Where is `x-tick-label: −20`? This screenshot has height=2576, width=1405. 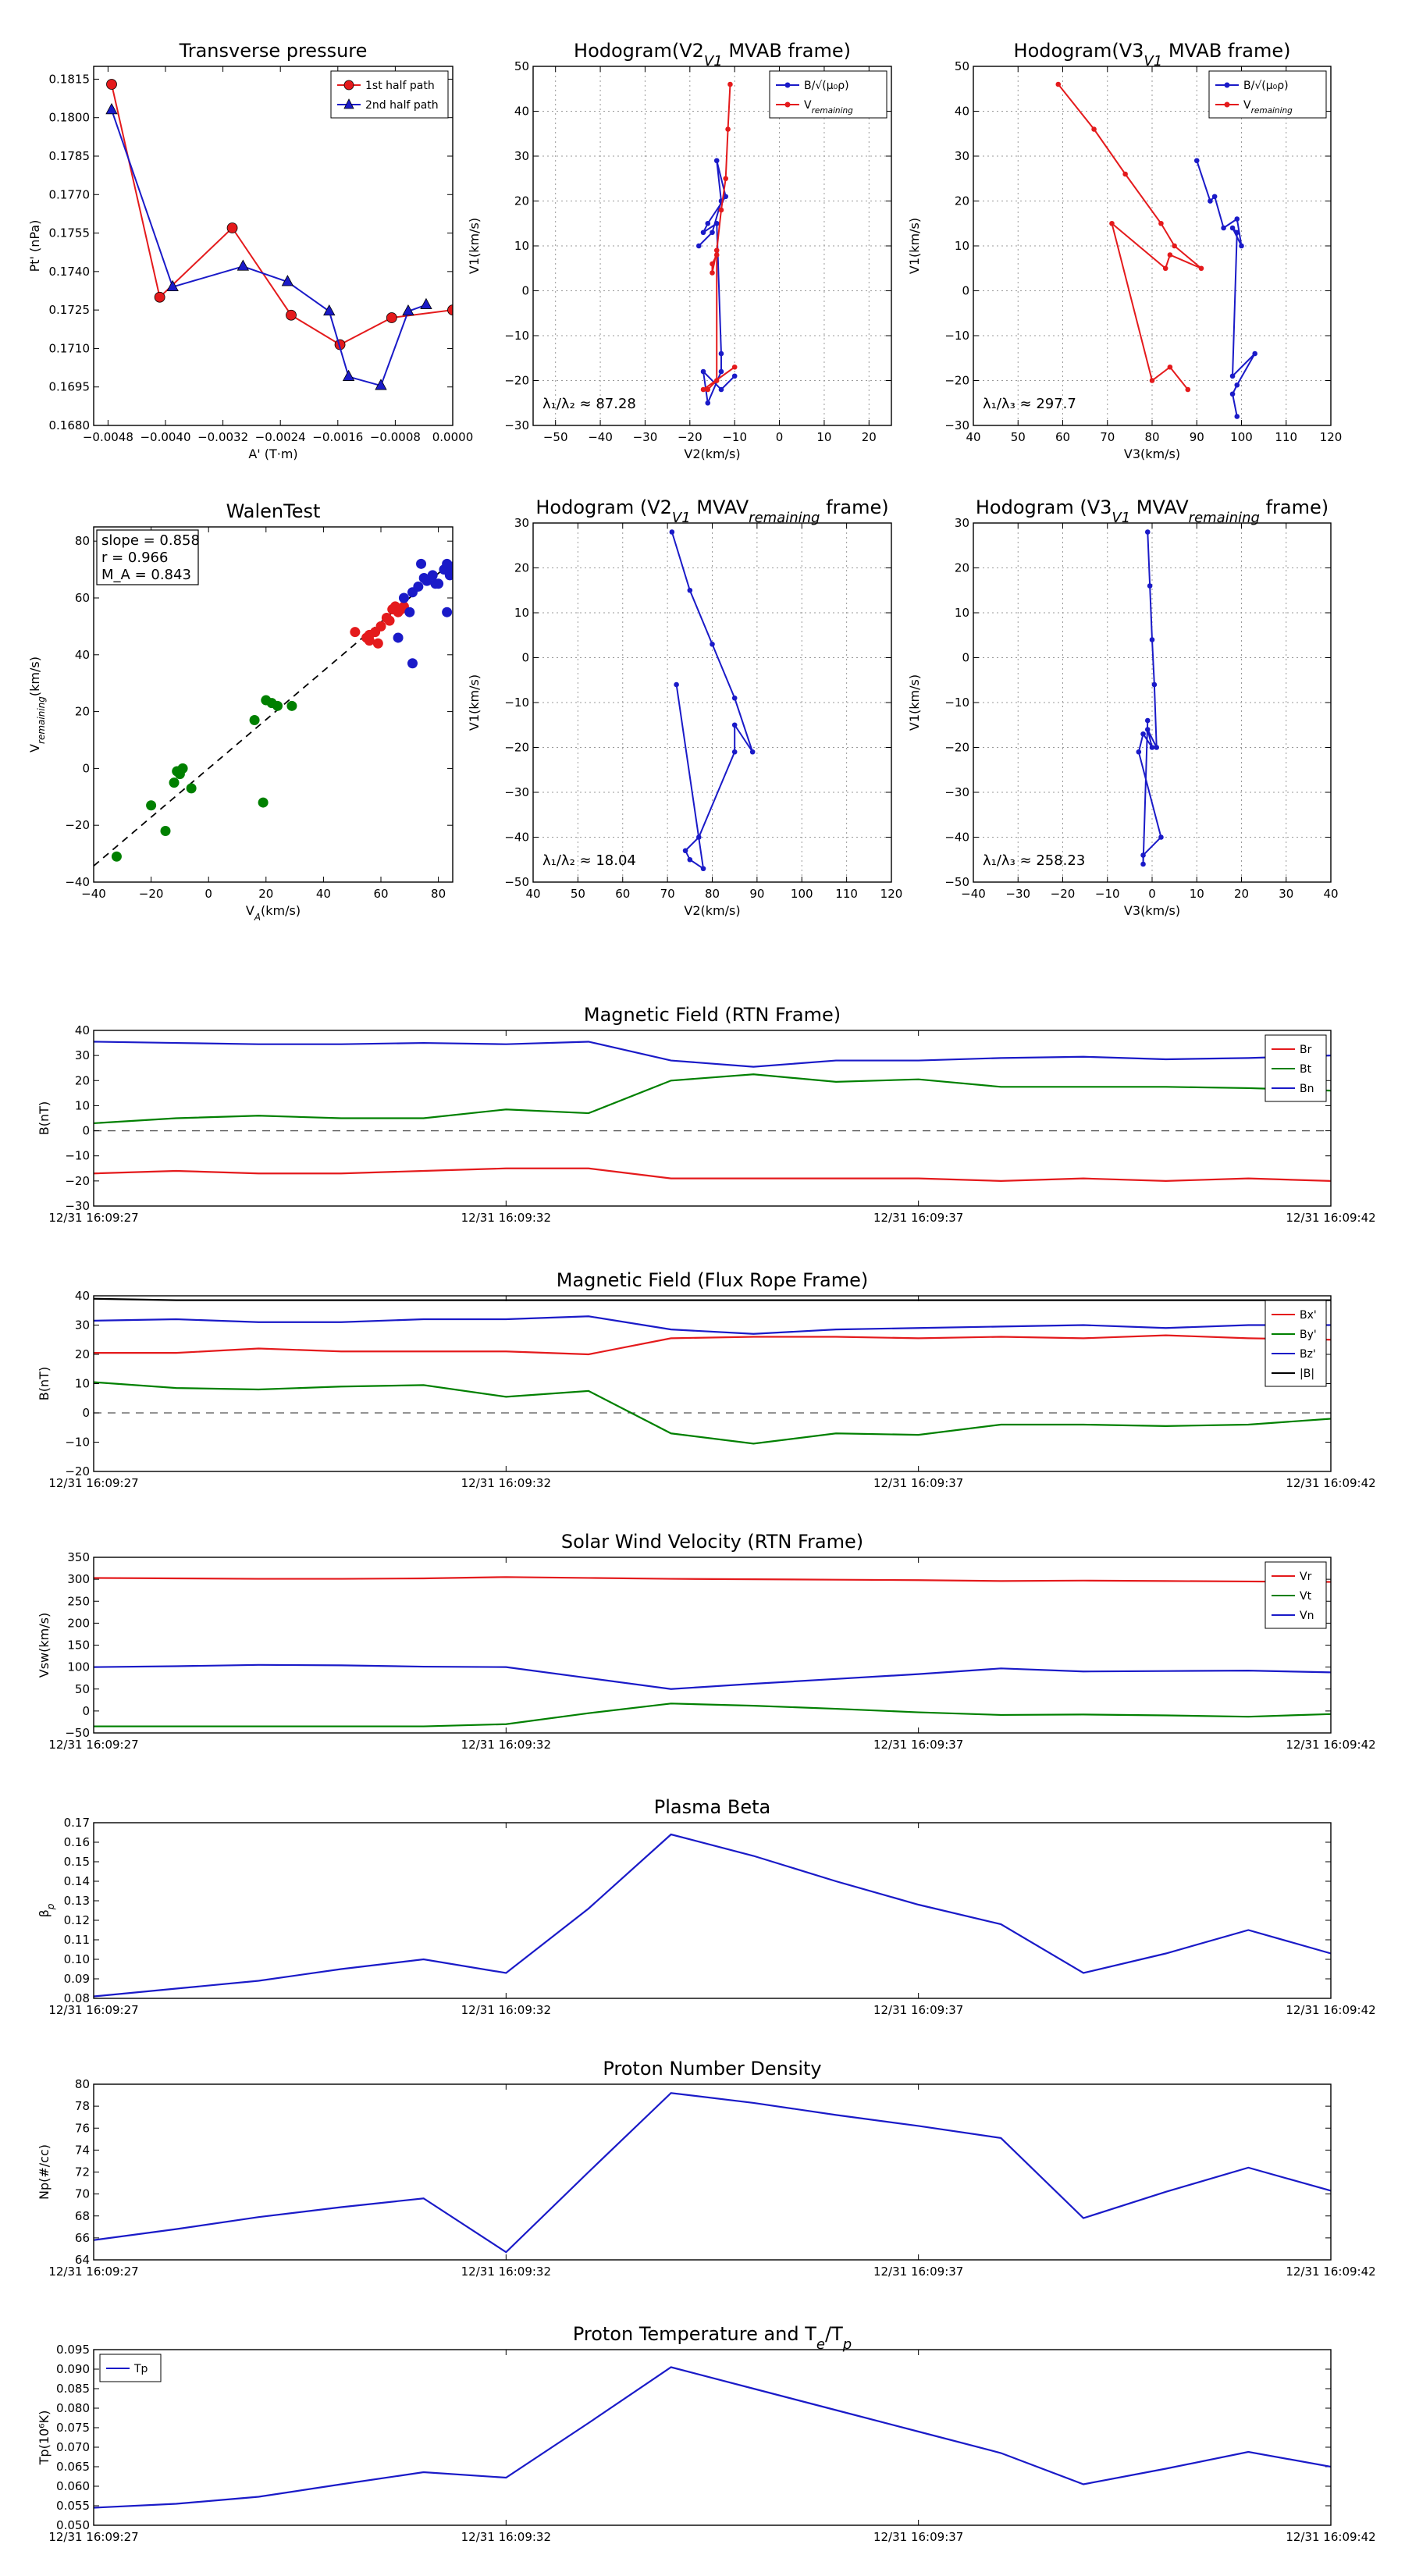 x-tick-label: −20 is located at coordinates (152, 894).